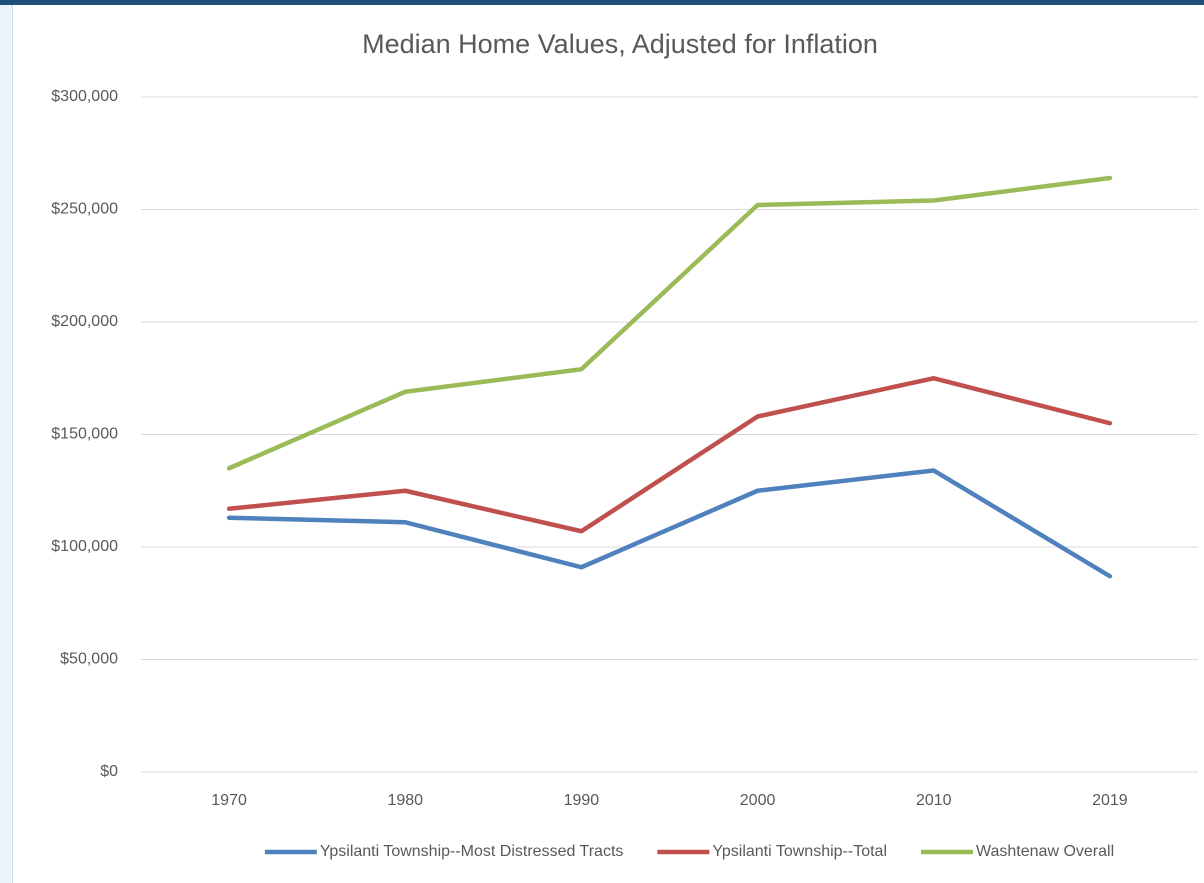 Image resolution: width=1204 pixels, height=883 pixels. What do you see at coordinates (6, 444) in the screenshot?
I see `left-panel` at bounding box center [6, 444].